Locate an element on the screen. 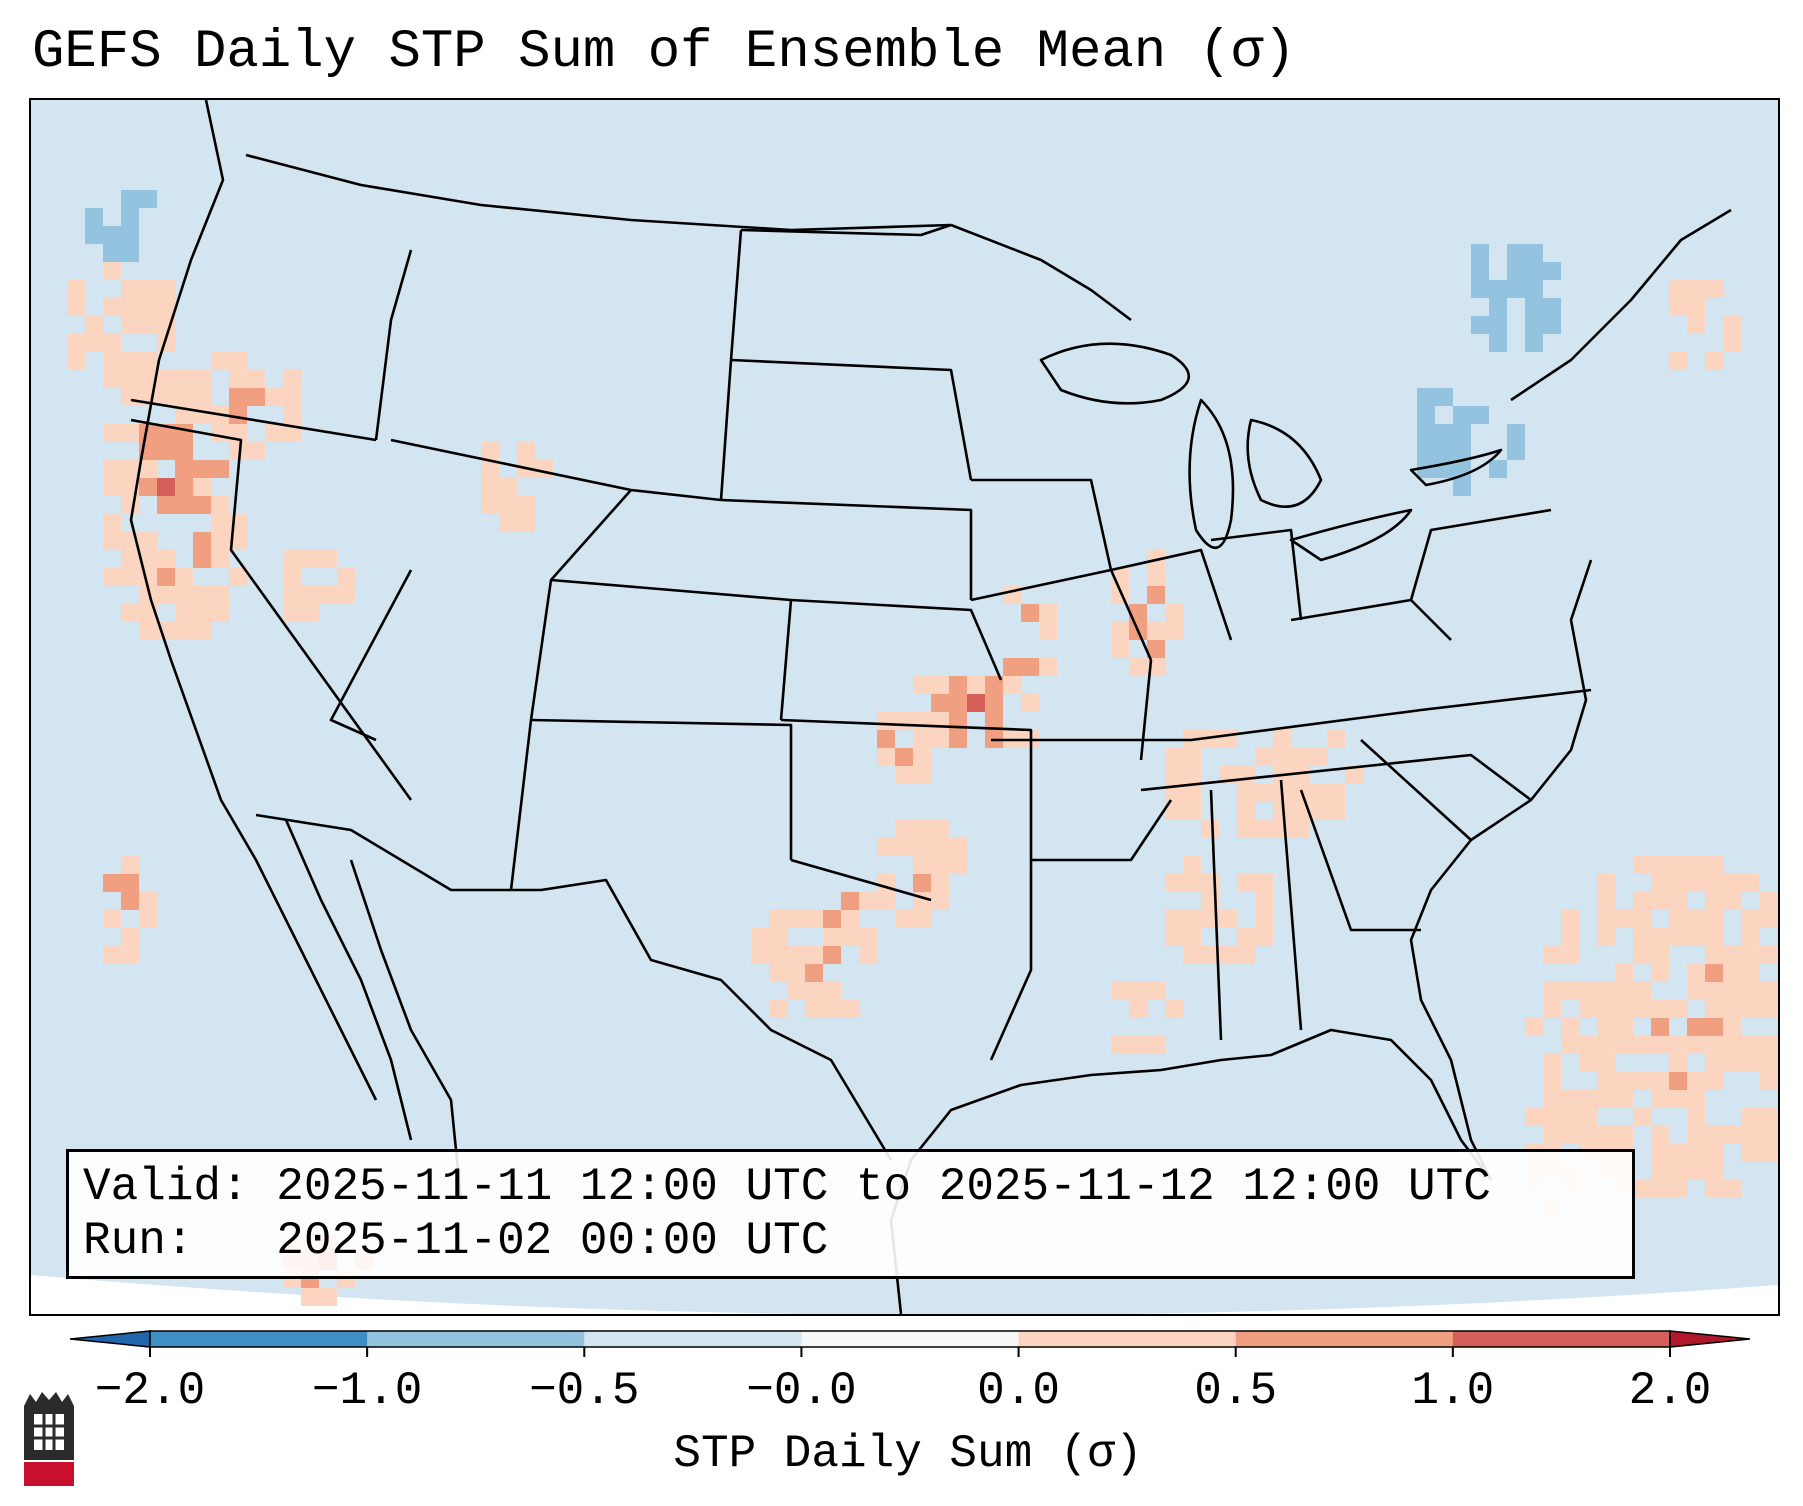 The image size is (1803, 1506). colorbar-tick-label: 0.5 is located at coordinates (1236, 1391).